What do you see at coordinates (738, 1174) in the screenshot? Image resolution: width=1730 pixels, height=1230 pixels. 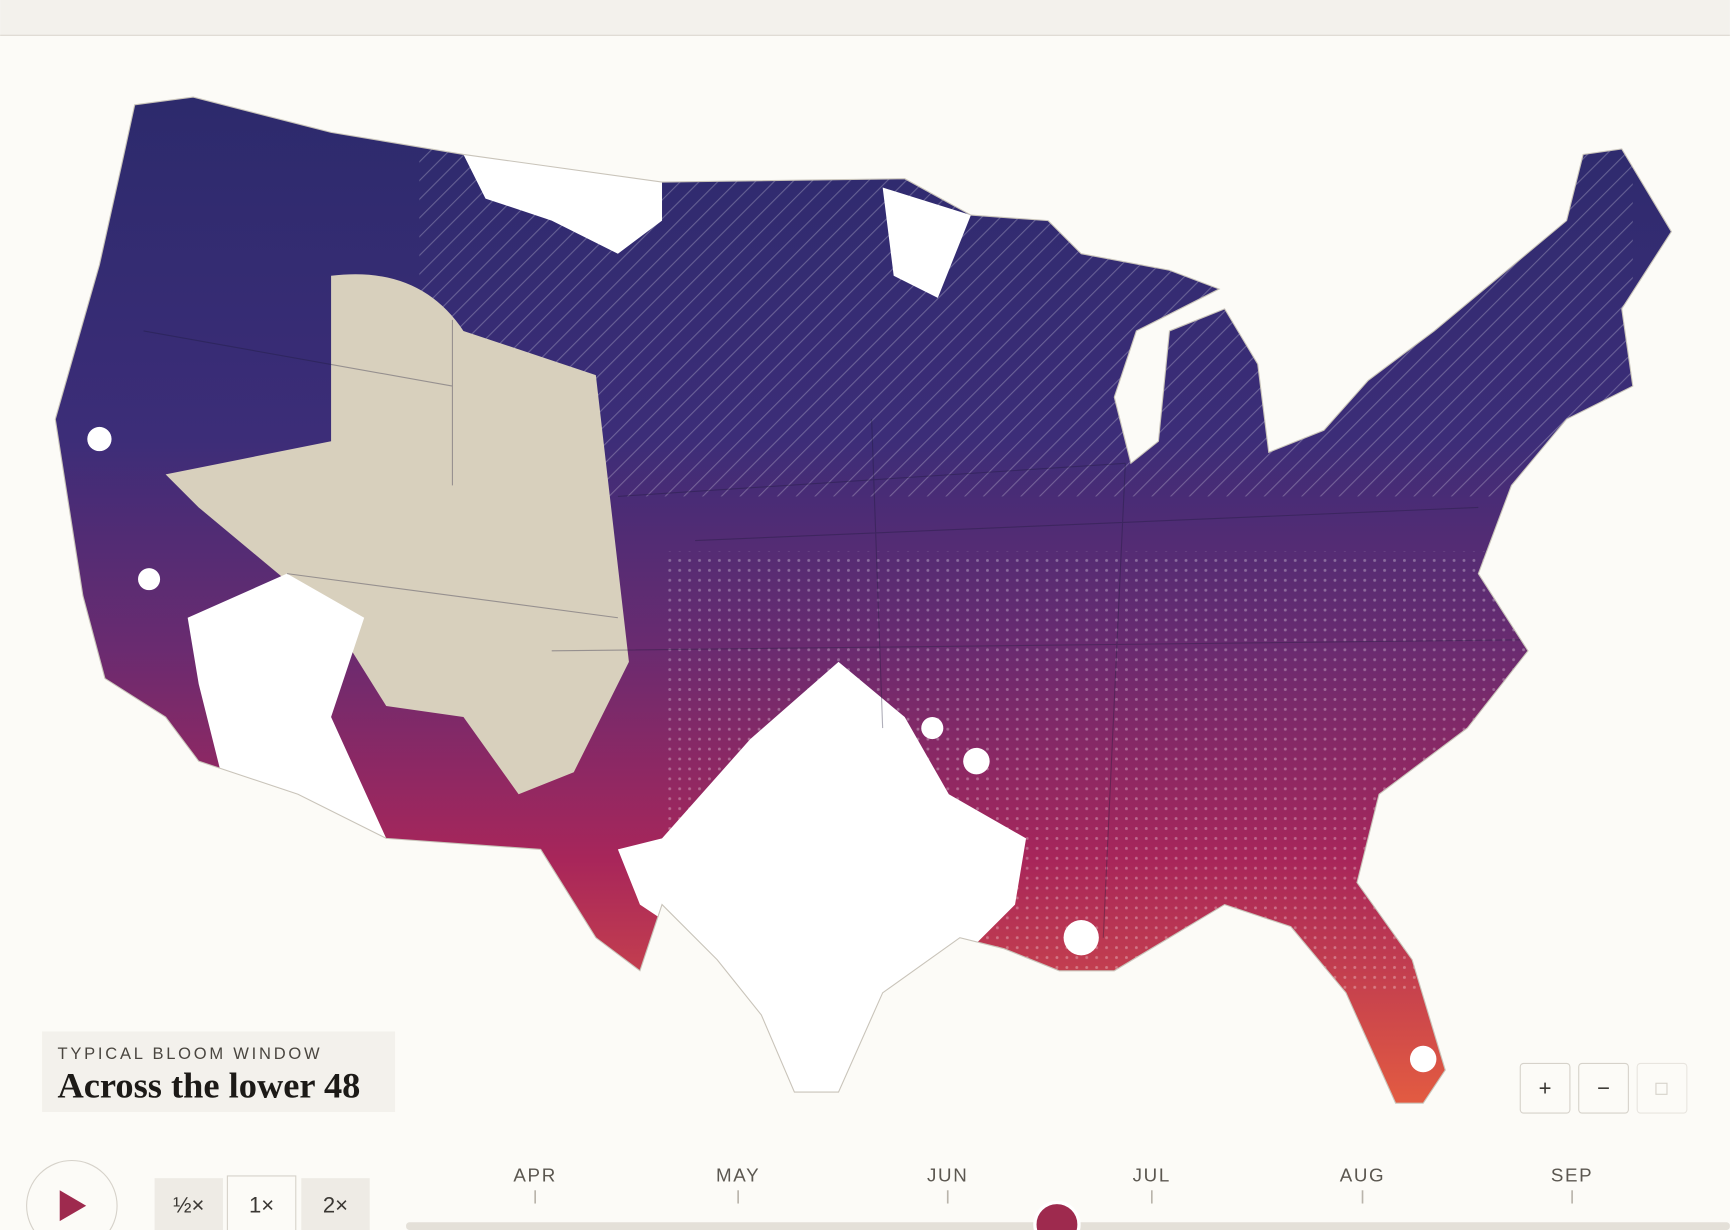 I see `month-label: MAY` at bounding box center [738, 1174].